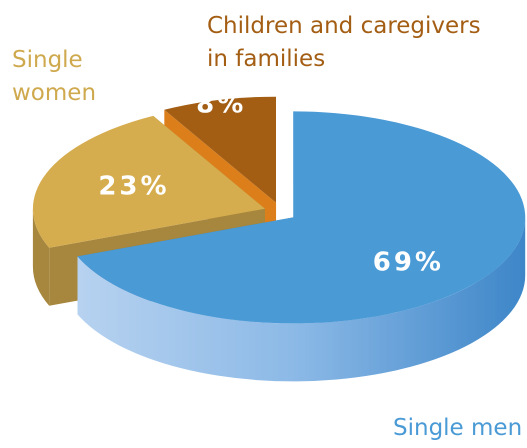 Image resolution: width=527 pixels, height=448 pixels. I want to click on value-label: 23%, so click(133, 187).